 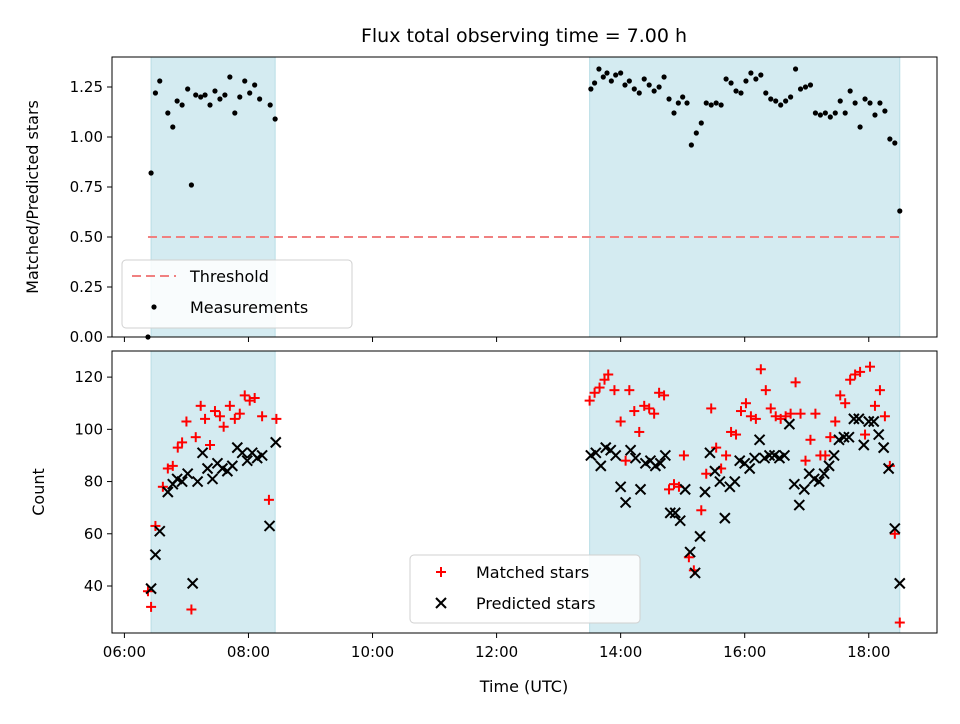 What do you see at coordinates (441, 603) in the screenshot?
I see `legend-predicted-swatch` at bounding box center [441, 603].